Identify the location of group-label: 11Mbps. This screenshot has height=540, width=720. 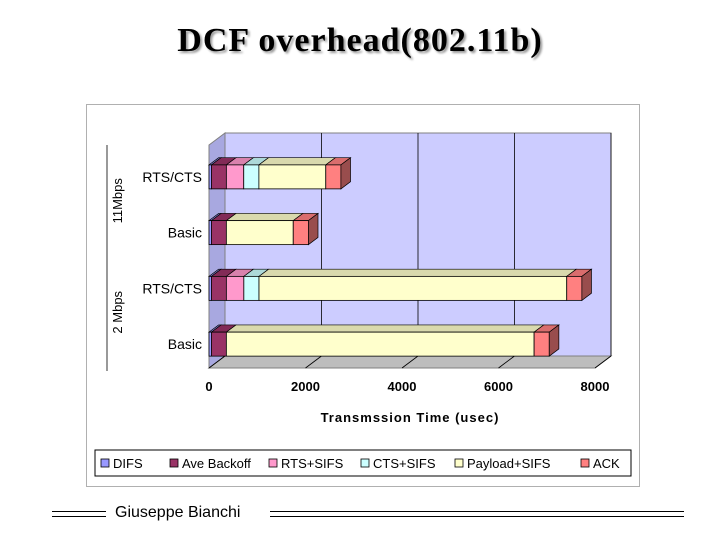
(117, 201).